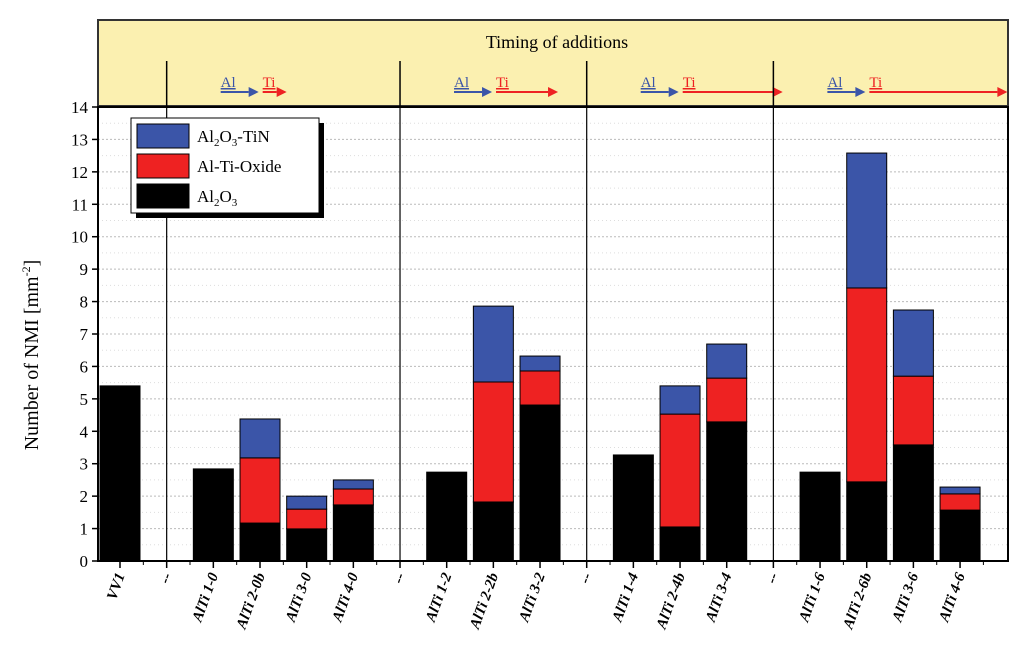 The height and width of the screenshot is (653, 1026). I want to click on y-tick-label: 6, so click(84, 366).